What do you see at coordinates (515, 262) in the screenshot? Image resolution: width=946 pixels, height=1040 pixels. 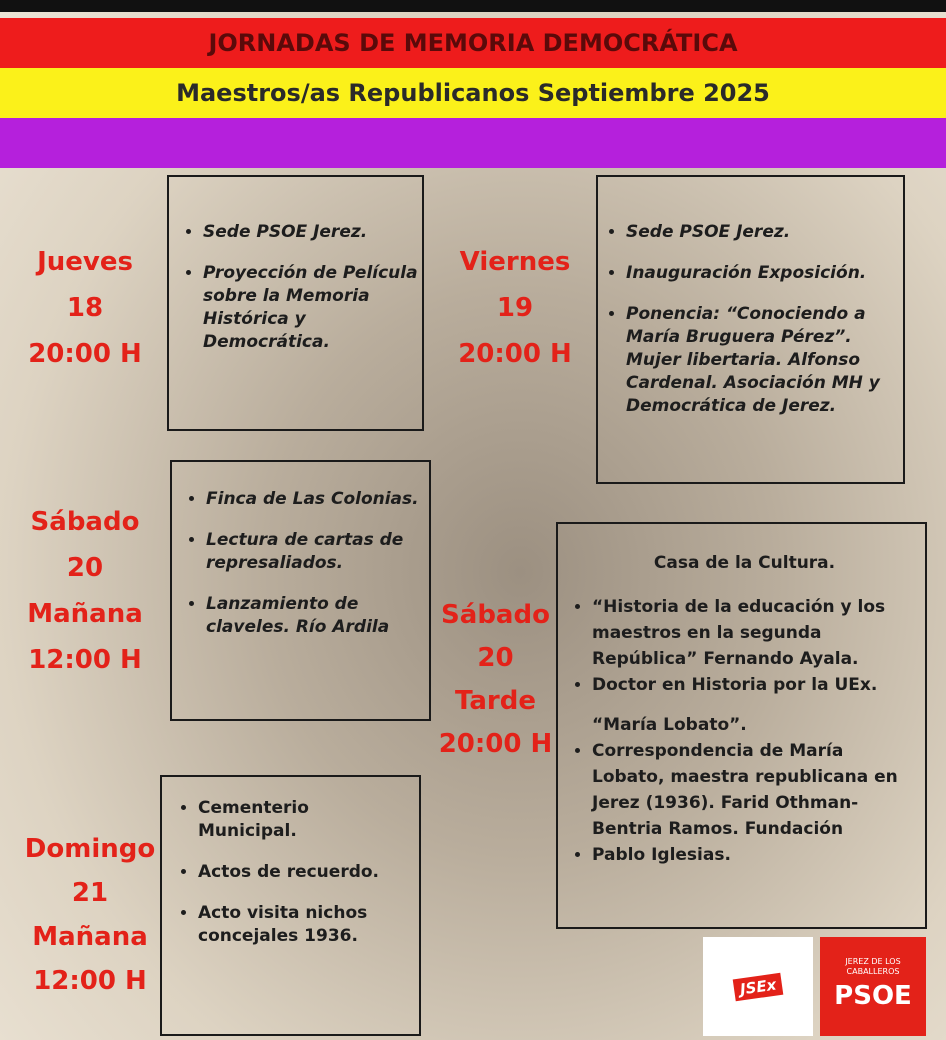 I see `day-line: Viernes` at bounding box center [515, 262].